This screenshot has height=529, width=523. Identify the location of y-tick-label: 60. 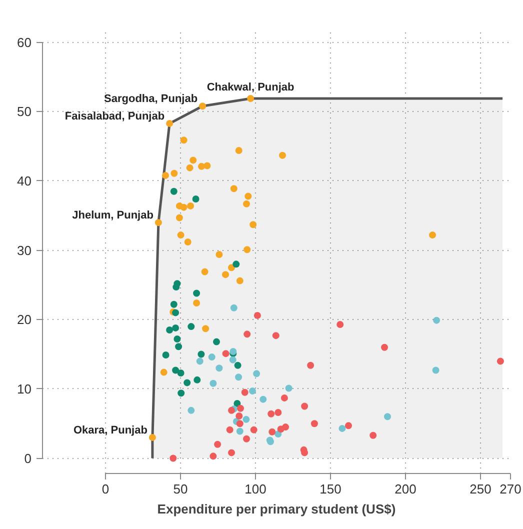
(24, 42).